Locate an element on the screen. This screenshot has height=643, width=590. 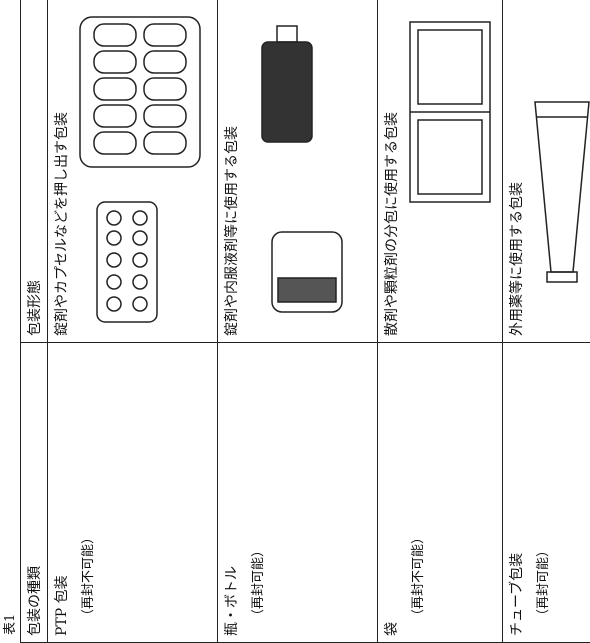
type-cell: PTP 包装 （再封不可能） is located at coordinates (132, 492).